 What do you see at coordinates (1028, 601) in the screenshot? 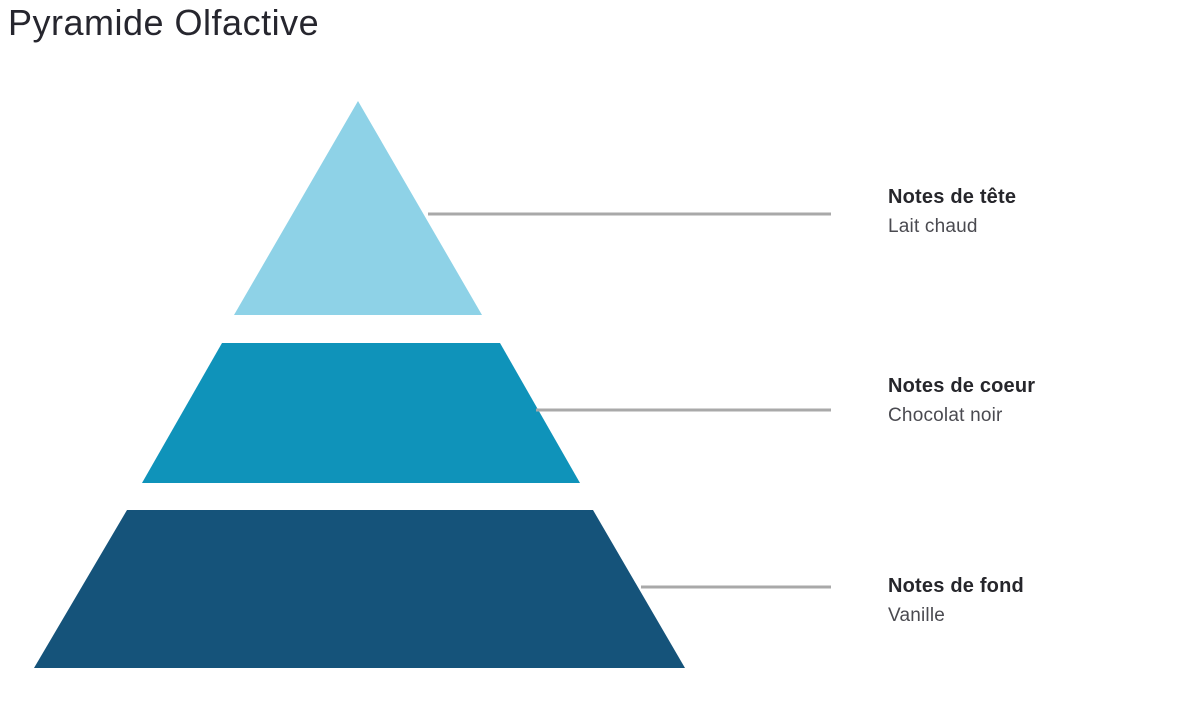
I see `tier-label-base: Notes de fond Vanille` at bounding box center [1028, 601].